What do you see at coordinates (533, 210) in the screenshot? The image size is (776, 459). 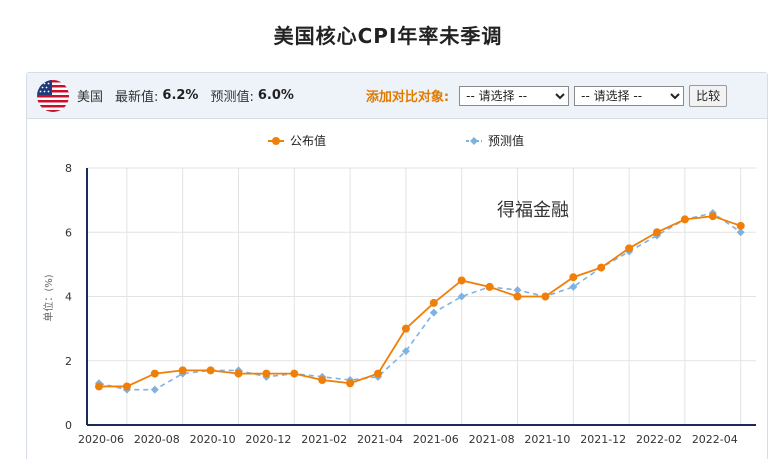 I see `watermark-text: 得福金融` at bounding box center [533, 210].